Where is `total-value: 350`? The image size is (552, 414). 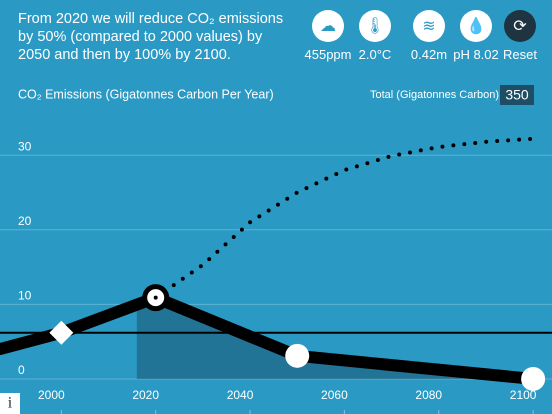 total-value: 350 is located at coordinates (517, 95).